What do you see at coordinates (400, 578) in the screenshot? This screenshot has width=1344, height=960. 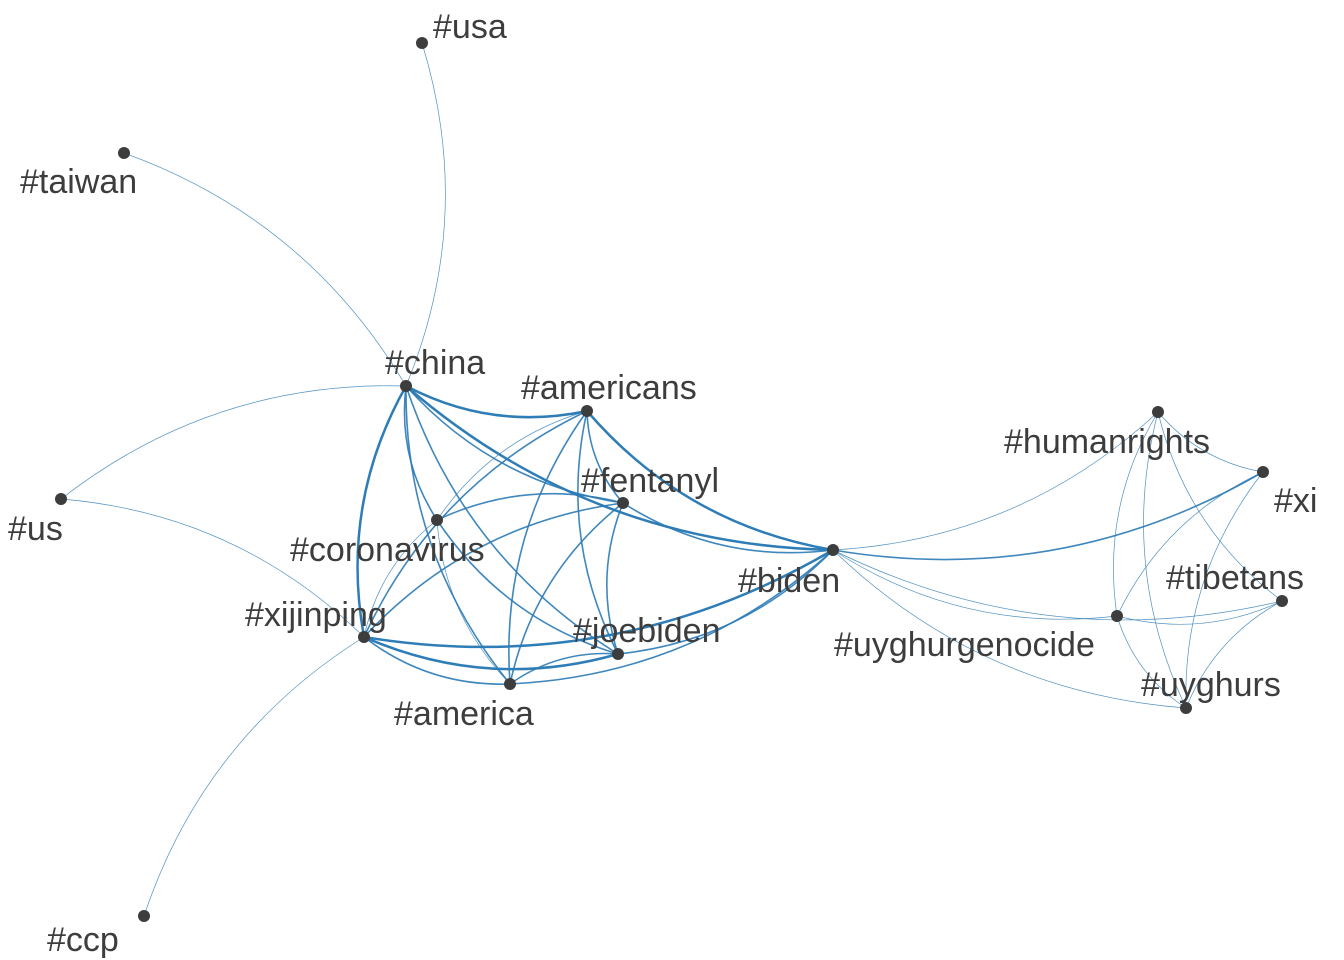 I see `edge-coronavirus-xijinping` at bounding box center [400, 578].